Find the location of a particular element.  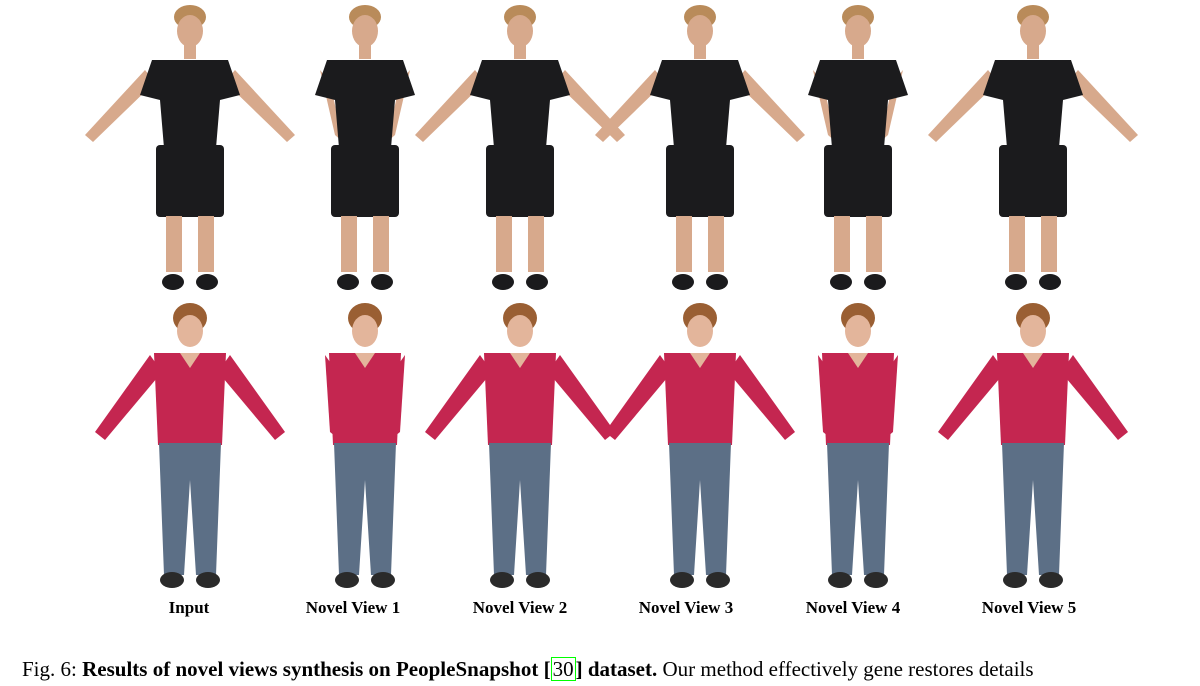

label-novel-view-2: Novel View 2 is located at coordinates (520, 607).